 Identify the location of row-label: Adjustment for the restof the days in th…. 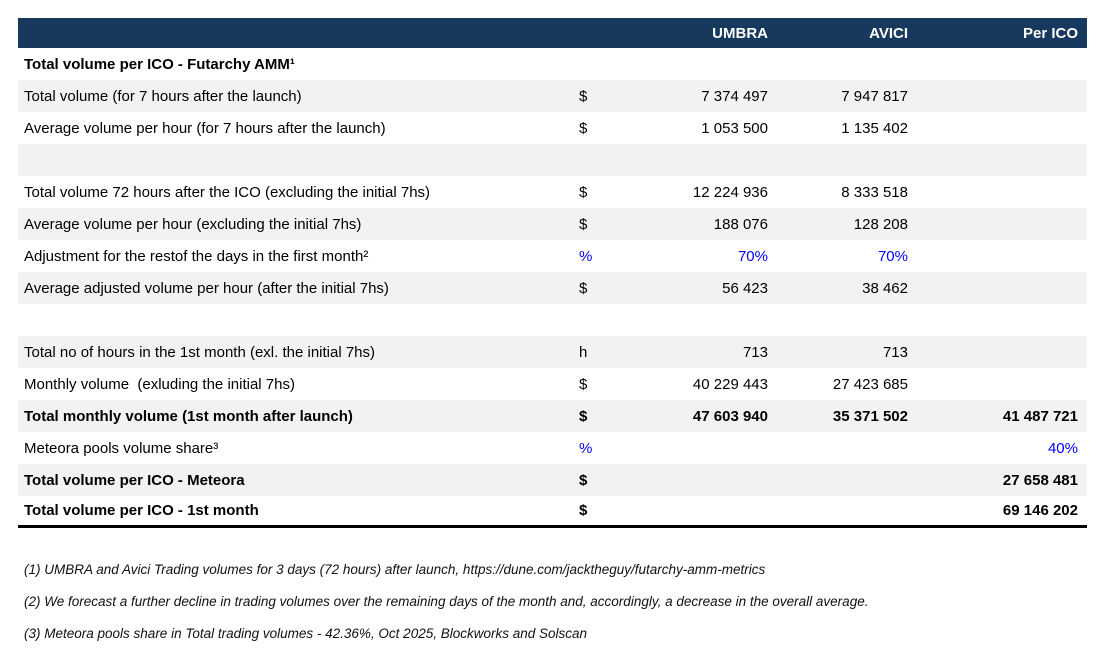
(196, 256).